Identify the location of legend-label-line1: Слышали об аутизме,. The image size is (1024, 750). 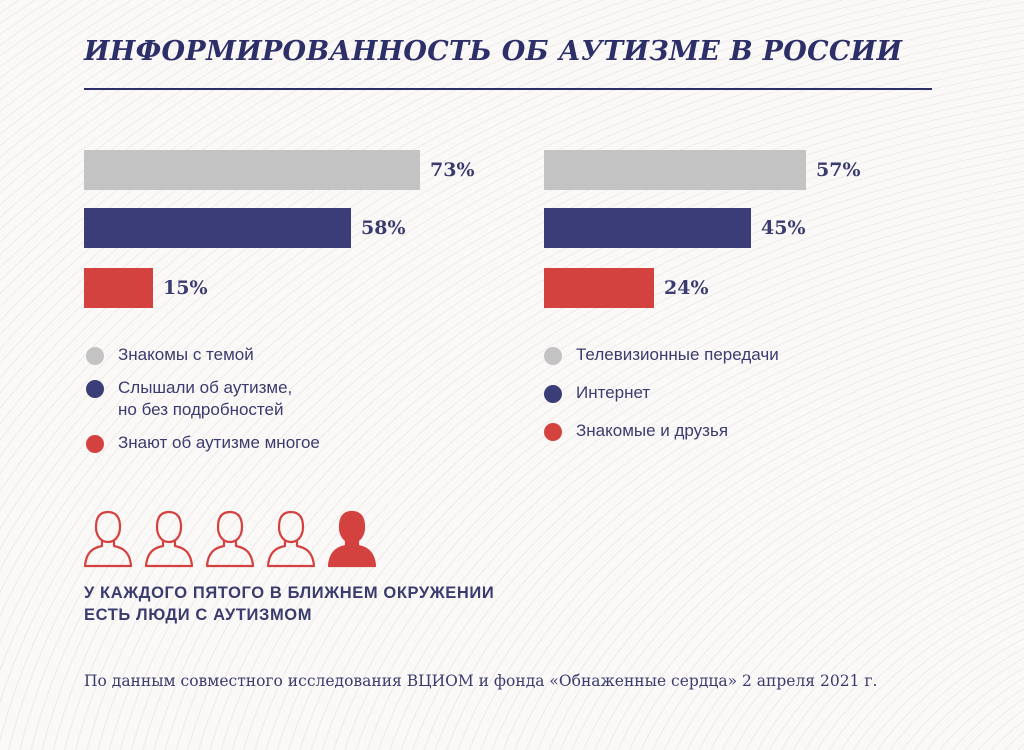
(205, 387).